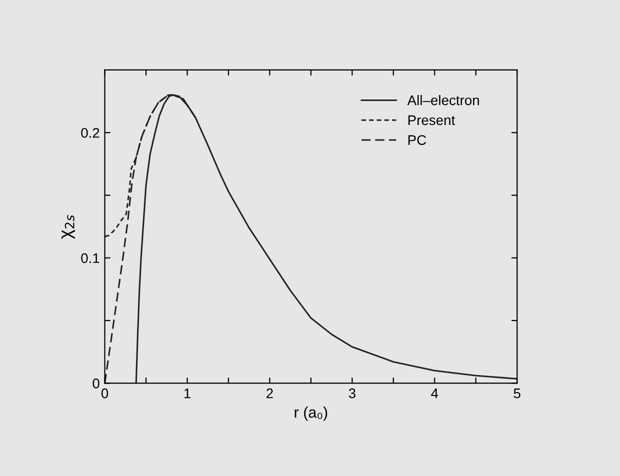  Describe the element at coordinates (417, 140) in the screenshot. I see `legend-label: PC` at that location.